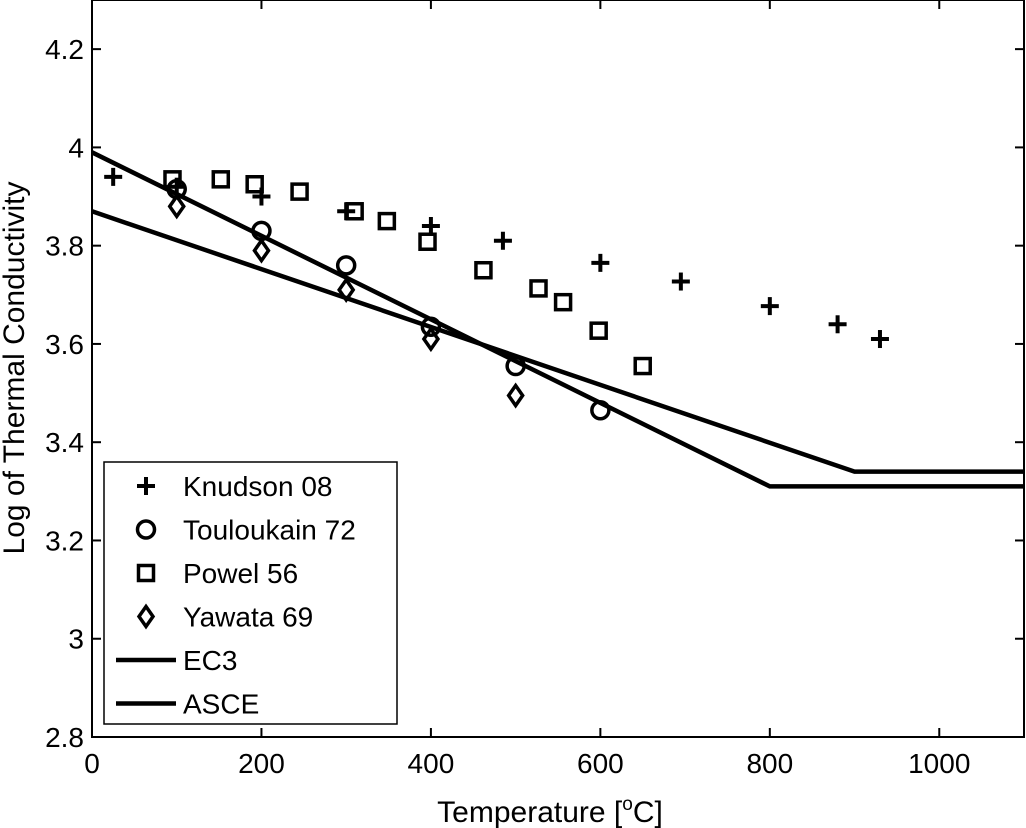  I want to click on x-tick-label: 200, so click(261, 763).